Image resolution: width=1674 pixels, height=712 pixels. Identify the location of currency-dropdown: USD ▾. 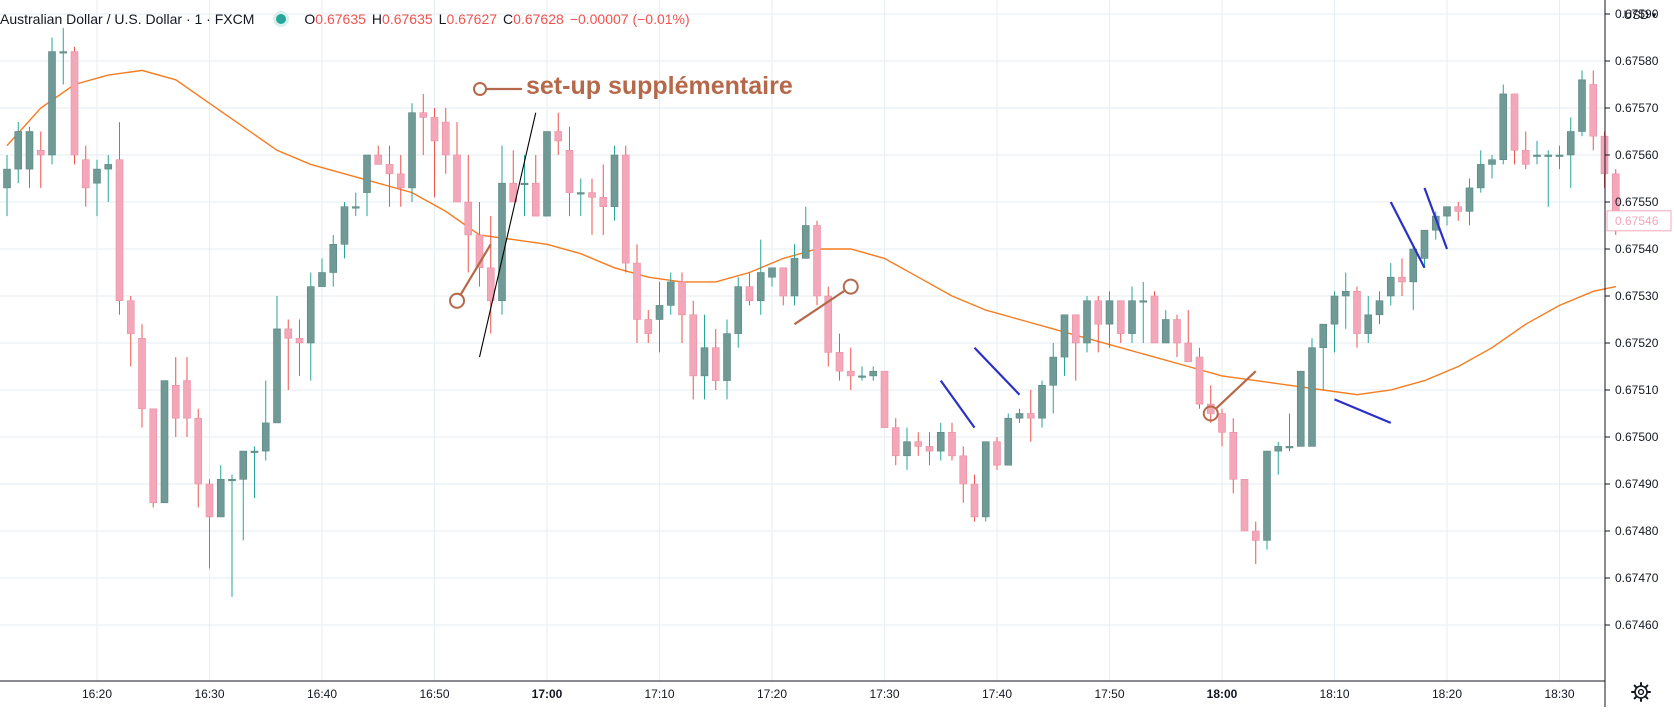
(1640, 15).